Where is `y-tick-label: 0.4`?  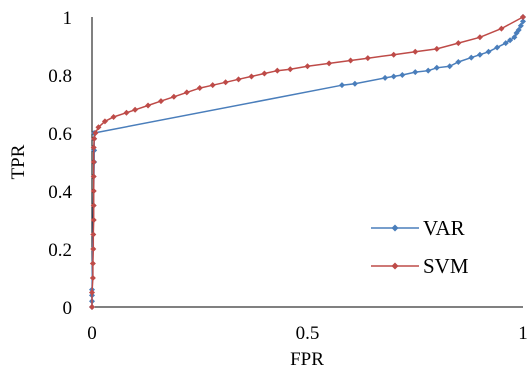
y-tick-label: 0.4 is located at coordinates (60, 192).